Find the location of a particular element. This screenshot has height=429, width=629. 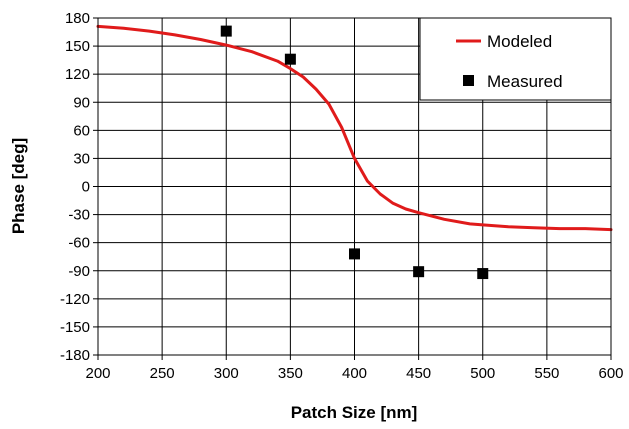

y-tick-label: 150 is located at coordinates (77, 46).